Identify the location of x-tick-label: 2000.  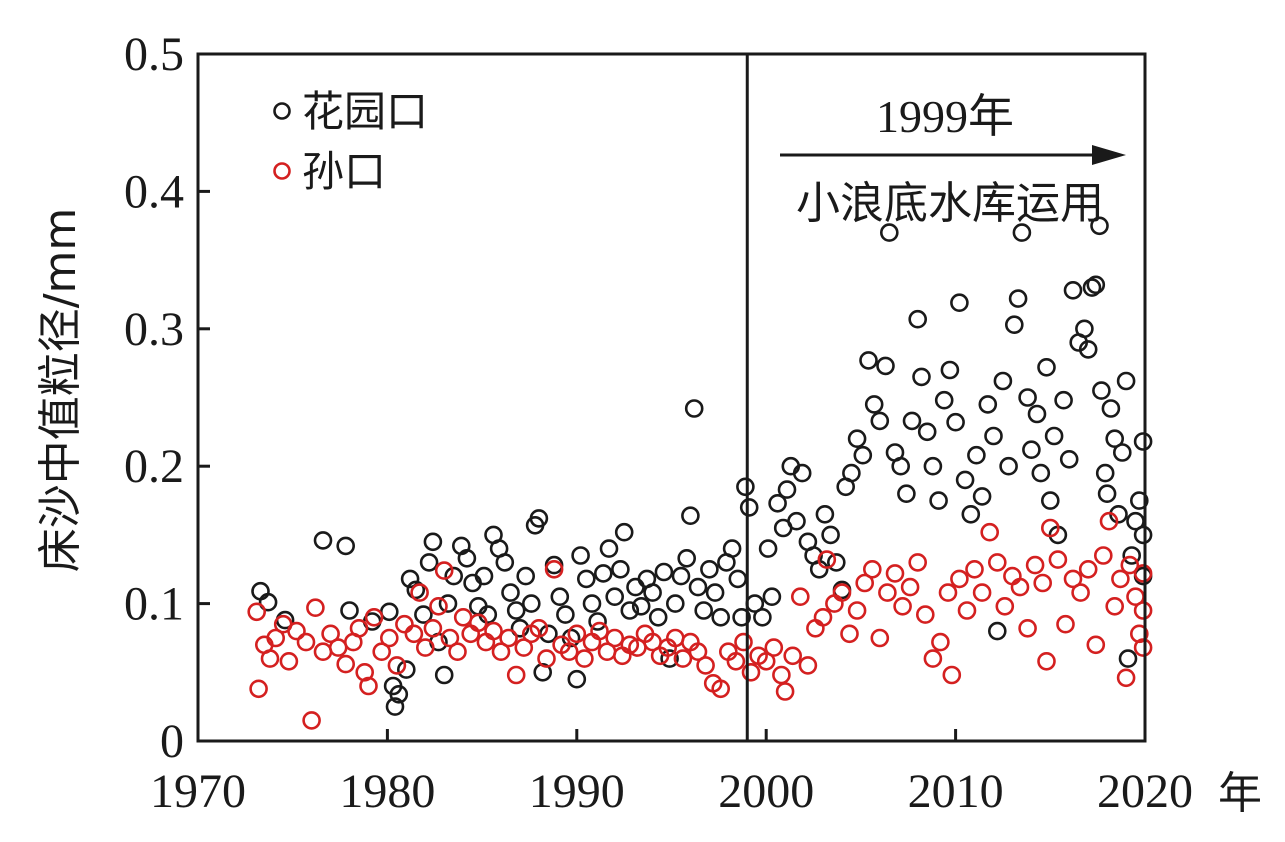
(766, 791).